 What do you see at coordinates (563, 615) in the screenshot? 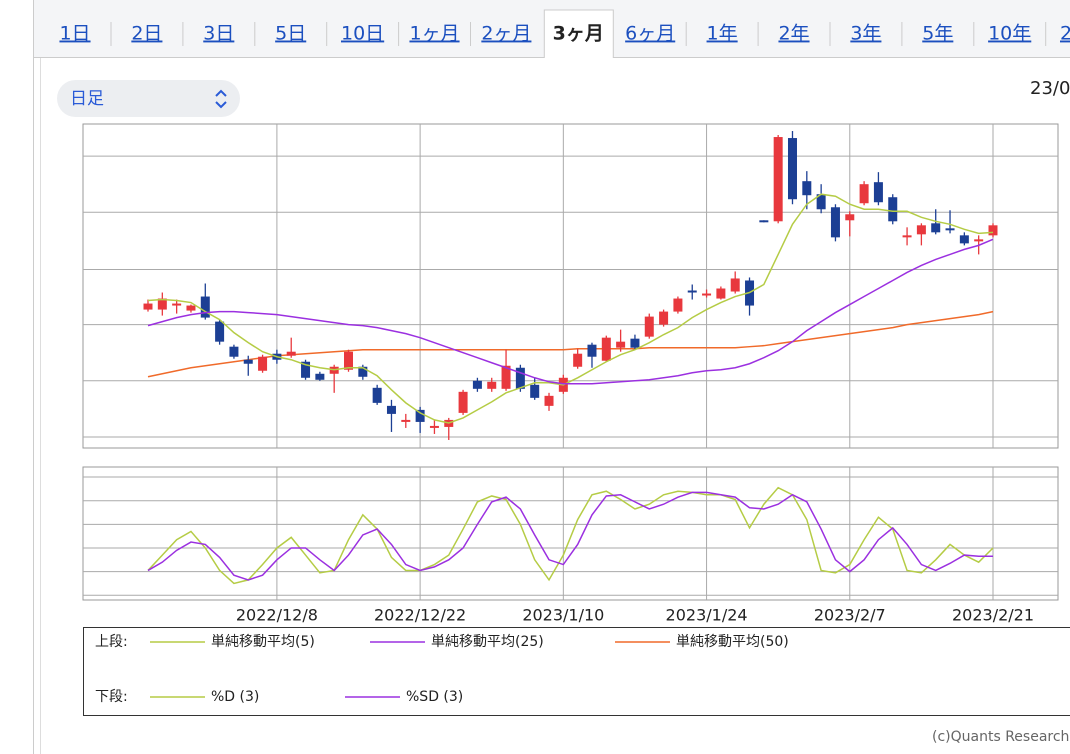
I see `x-tick-label: 2023/1/10` at bounding box center [563, 615].